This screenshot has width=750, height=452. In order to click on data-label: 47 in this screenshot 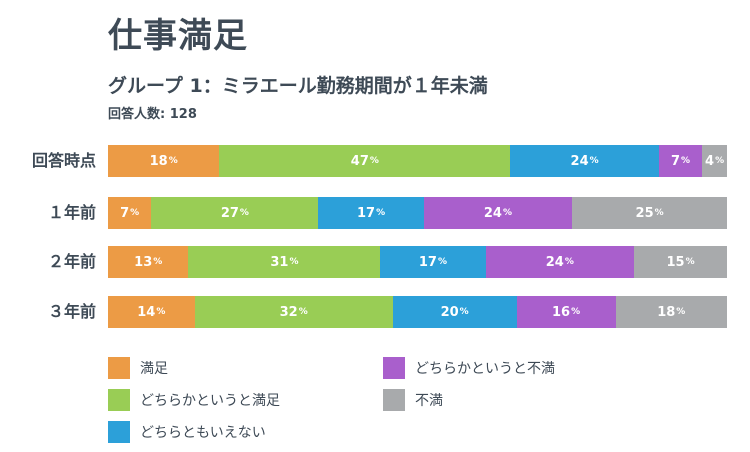, I will do `click(359, 161)`.